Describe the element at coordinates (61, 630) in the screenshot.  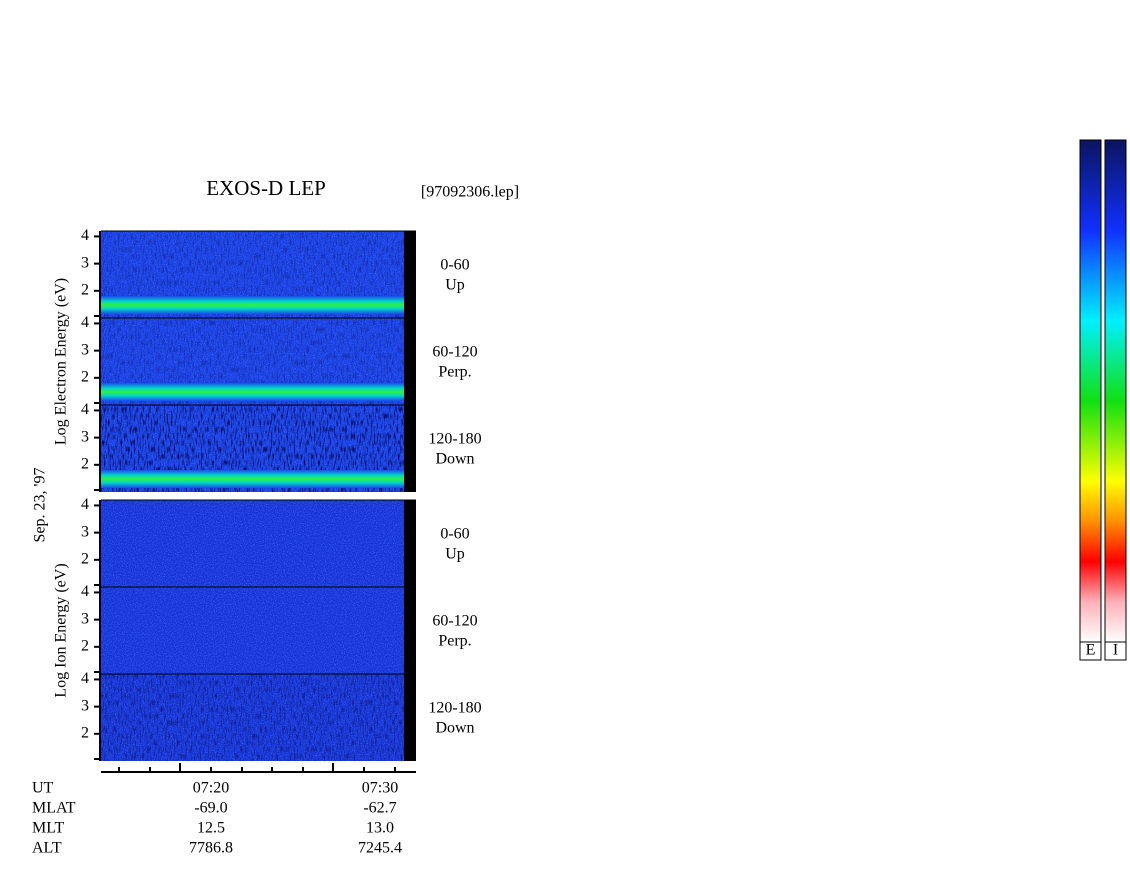
I see `y-axis-label: Log Ion Energy (eV)` at that location.